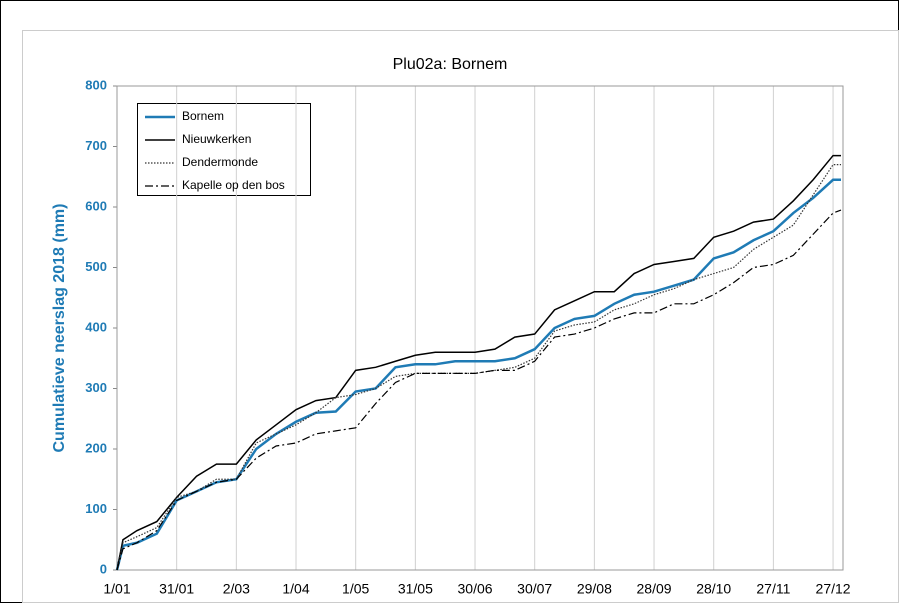  I want to click on y-tick-label: 100, so click(96, 508).